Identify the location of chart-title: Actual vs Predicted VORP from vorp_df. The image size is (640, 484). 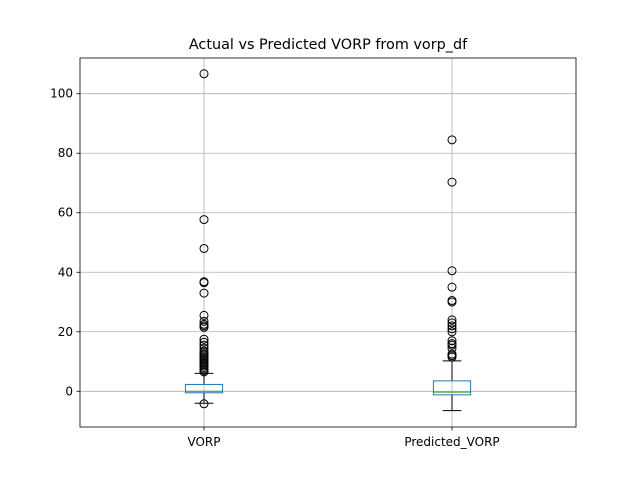
(328, 45).